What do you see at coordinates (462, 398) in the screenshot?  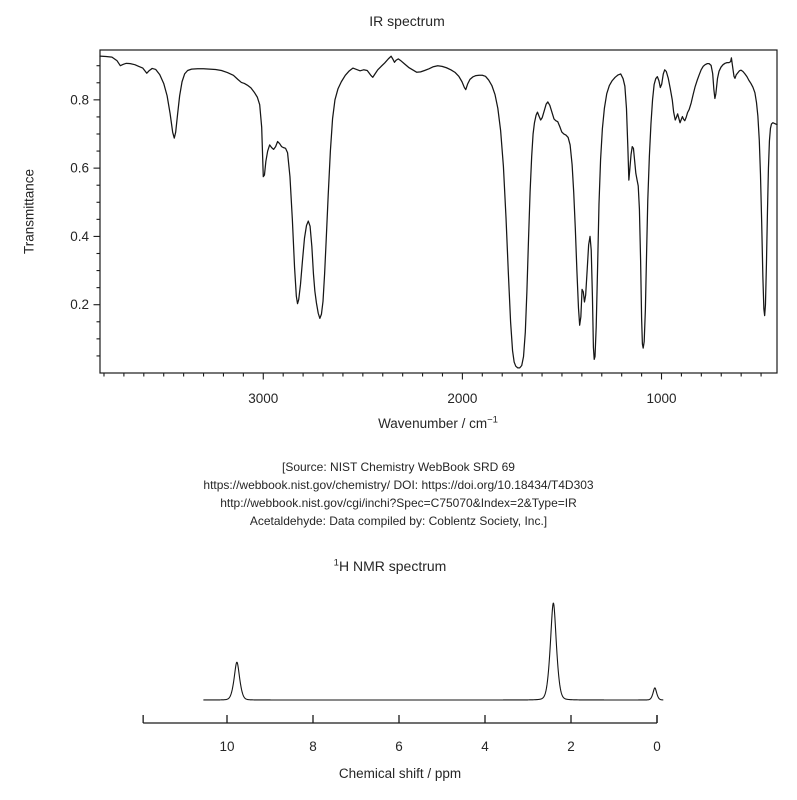 I see `ir-x-tick-label: 2000` at bounding box center [462, 398].